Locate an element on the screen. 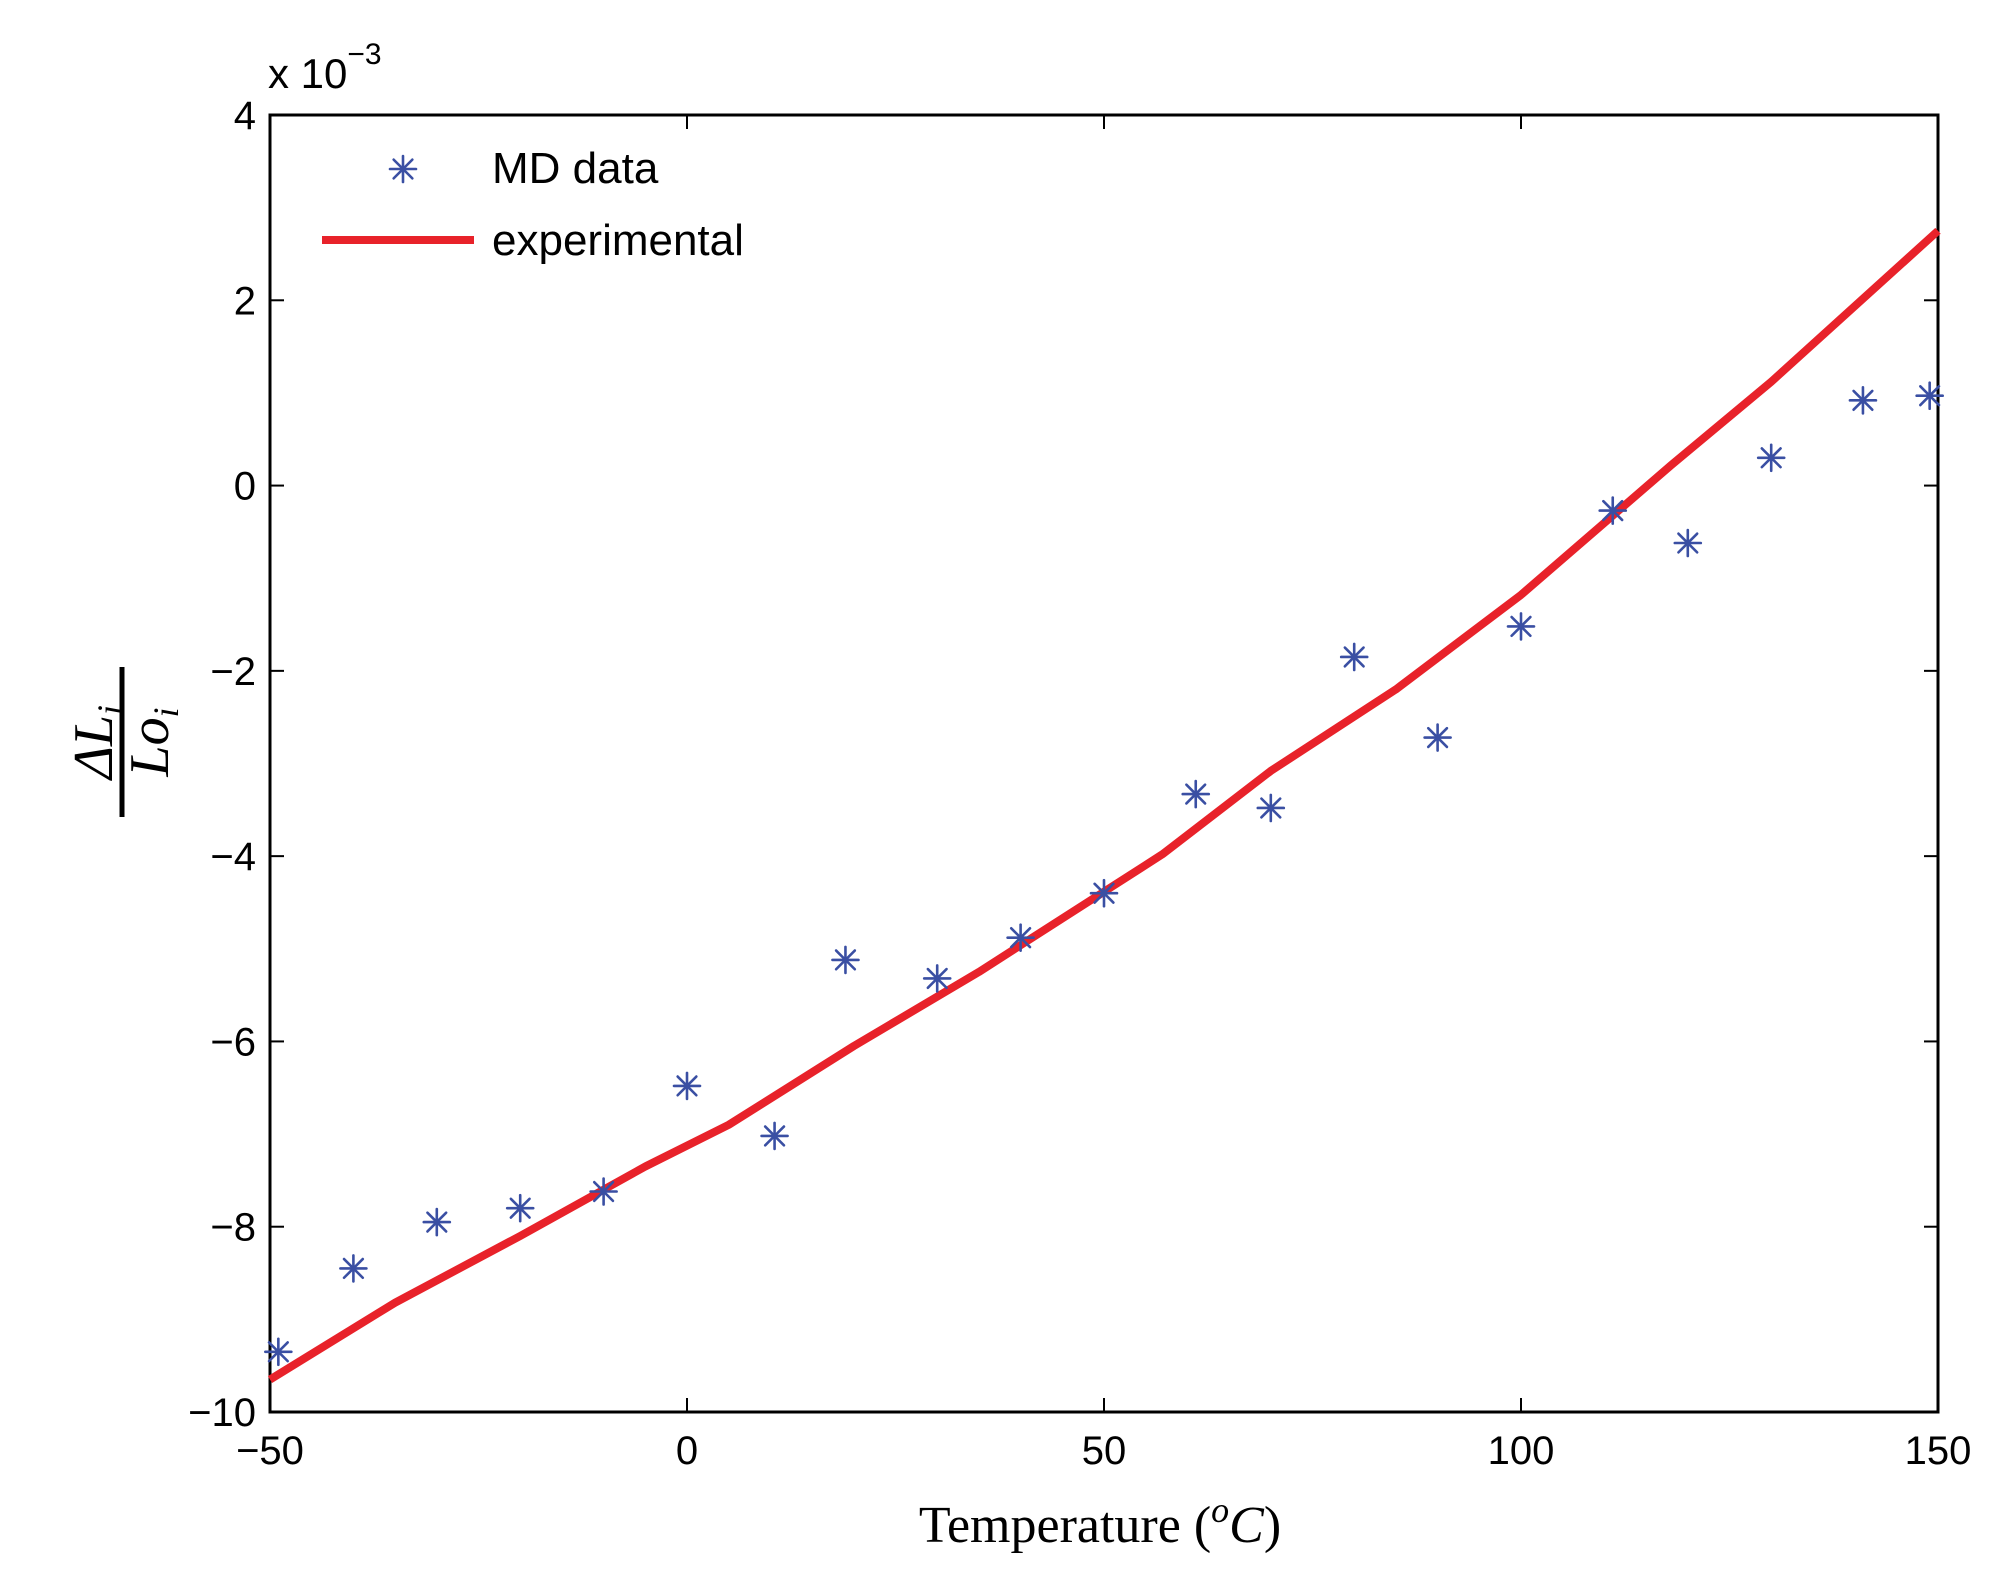 This screenshot has width=2003, height=1580. x-tick-label: 50 is located at coordinates (1104, 1451).